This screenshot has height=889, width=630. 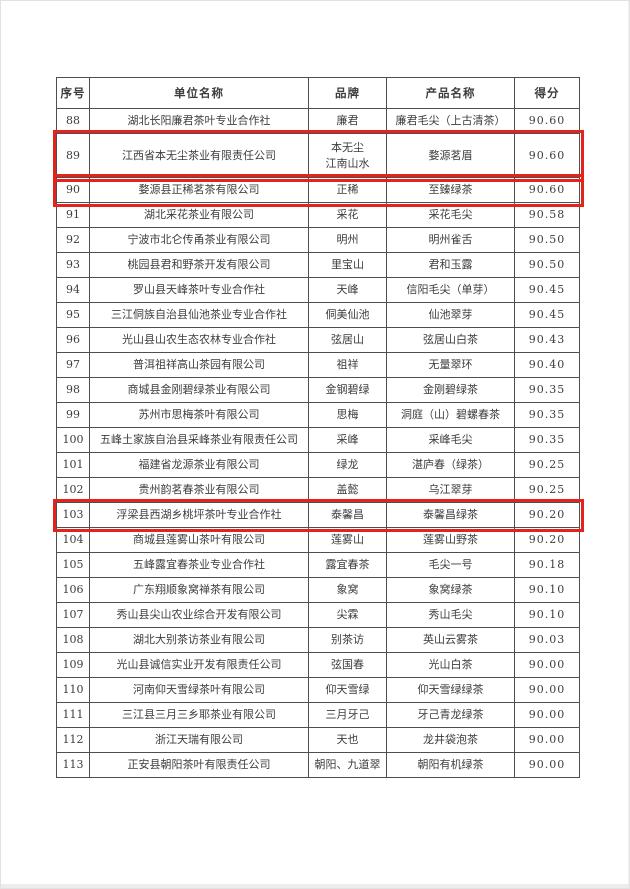 I want to click on brand-line: 侗美仙池, so click(x=347, y=315).